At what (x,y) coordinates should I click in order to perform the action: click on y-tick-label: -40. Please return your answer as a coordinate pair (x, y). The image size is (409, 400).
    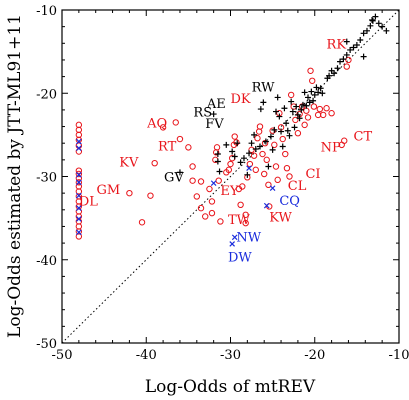
    Looking at the image, I should click on (46, 261).